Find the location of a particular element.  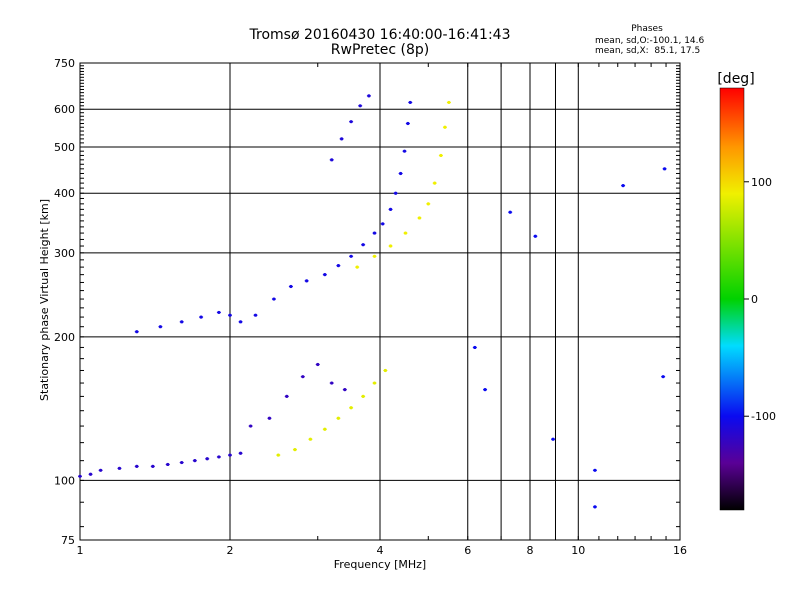

y-tick-label: 300 is located at coordinates (64, 253).